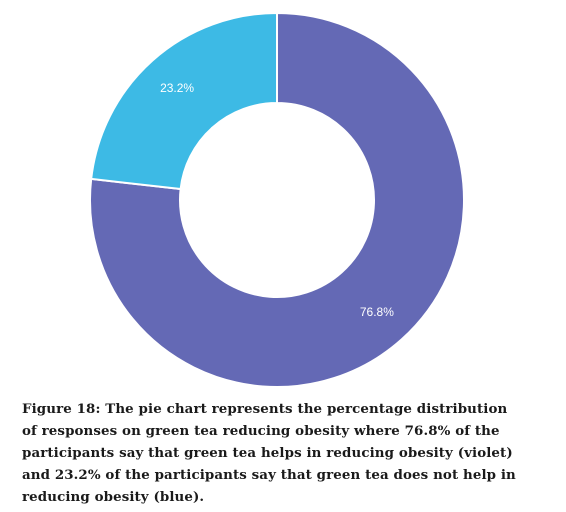 This screenshot has height=512, width=566. Describe the element at coordinates (377, 312) in the screenshot. I see `slice-label-1: 76.8%` at that location.